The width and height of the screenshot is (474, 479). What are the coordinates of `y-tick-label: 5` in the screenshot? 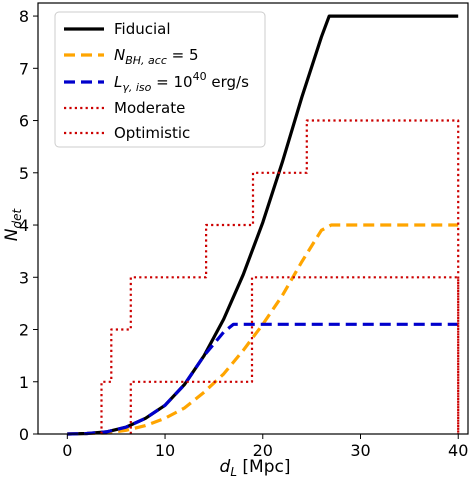 It's located at (24, 173).